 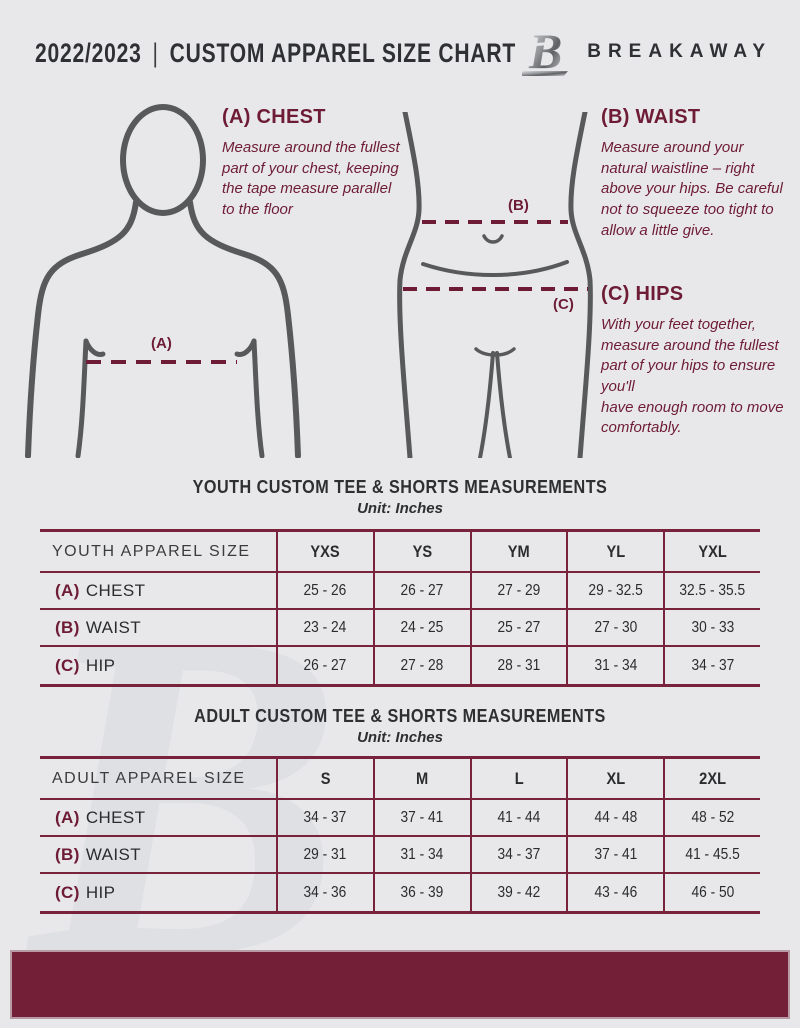 What do you see at coordinates (400, 737) in the screenshot?
I see `adult-table-unit: Unit: Inches` at bounding box center [400, 737].